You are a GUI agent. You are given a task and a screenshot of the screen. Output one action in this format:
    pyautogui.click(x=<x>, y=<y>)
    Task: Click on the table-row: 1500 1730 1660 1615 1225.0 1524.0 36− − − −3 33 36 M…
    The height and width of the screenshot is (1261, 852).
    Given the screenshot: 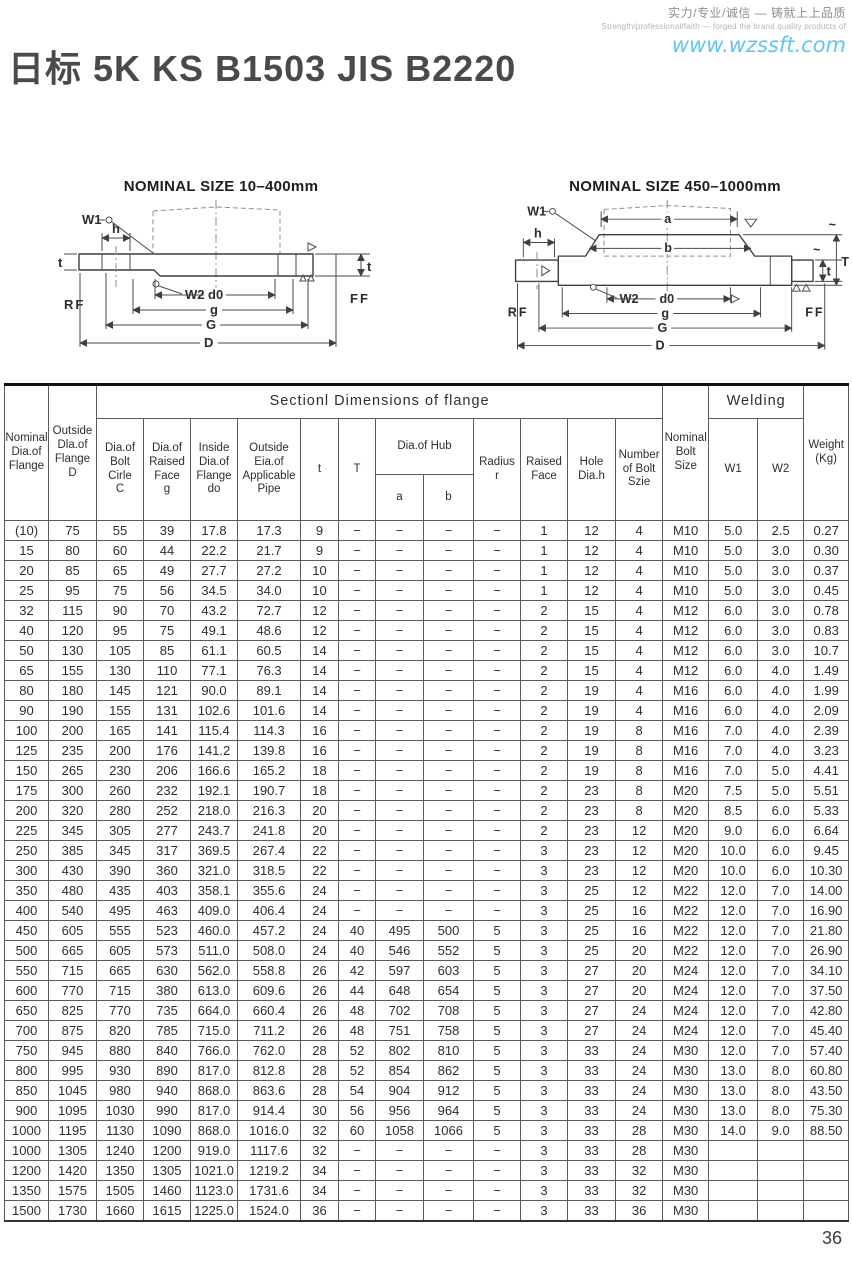 What is the action you would take?
    pyautogui.click(x=427, y=1211)
    